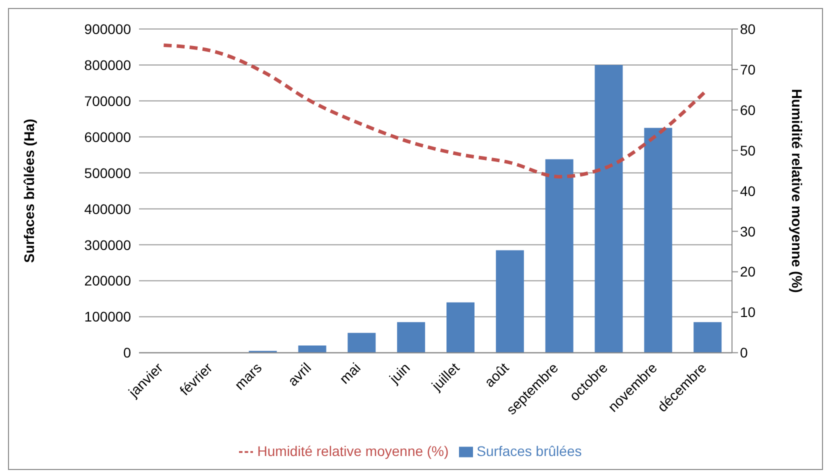  I want to click on y-tick-label: 100000, so click(108, 316).